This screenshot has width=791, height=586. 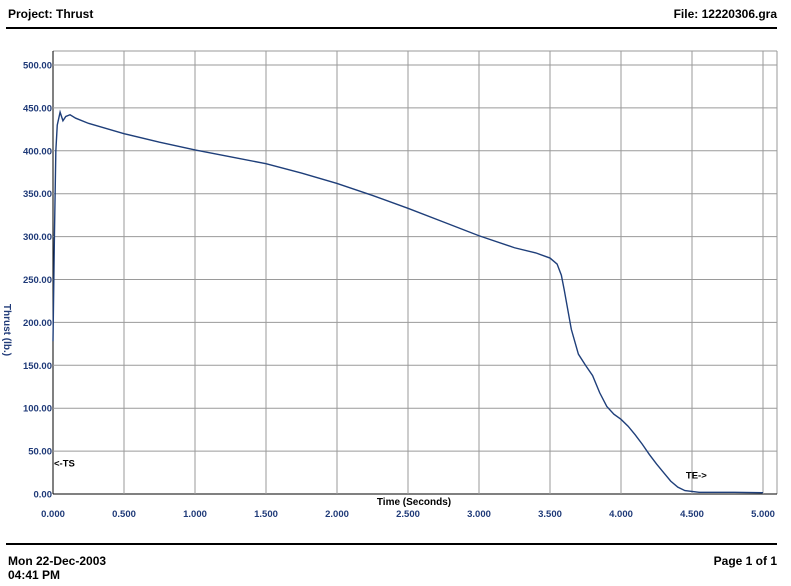 What do you see at coordinates (337, 514) in the screenshot?
I see `x-tick-label: 2.000` at bounding box center [337, 514].